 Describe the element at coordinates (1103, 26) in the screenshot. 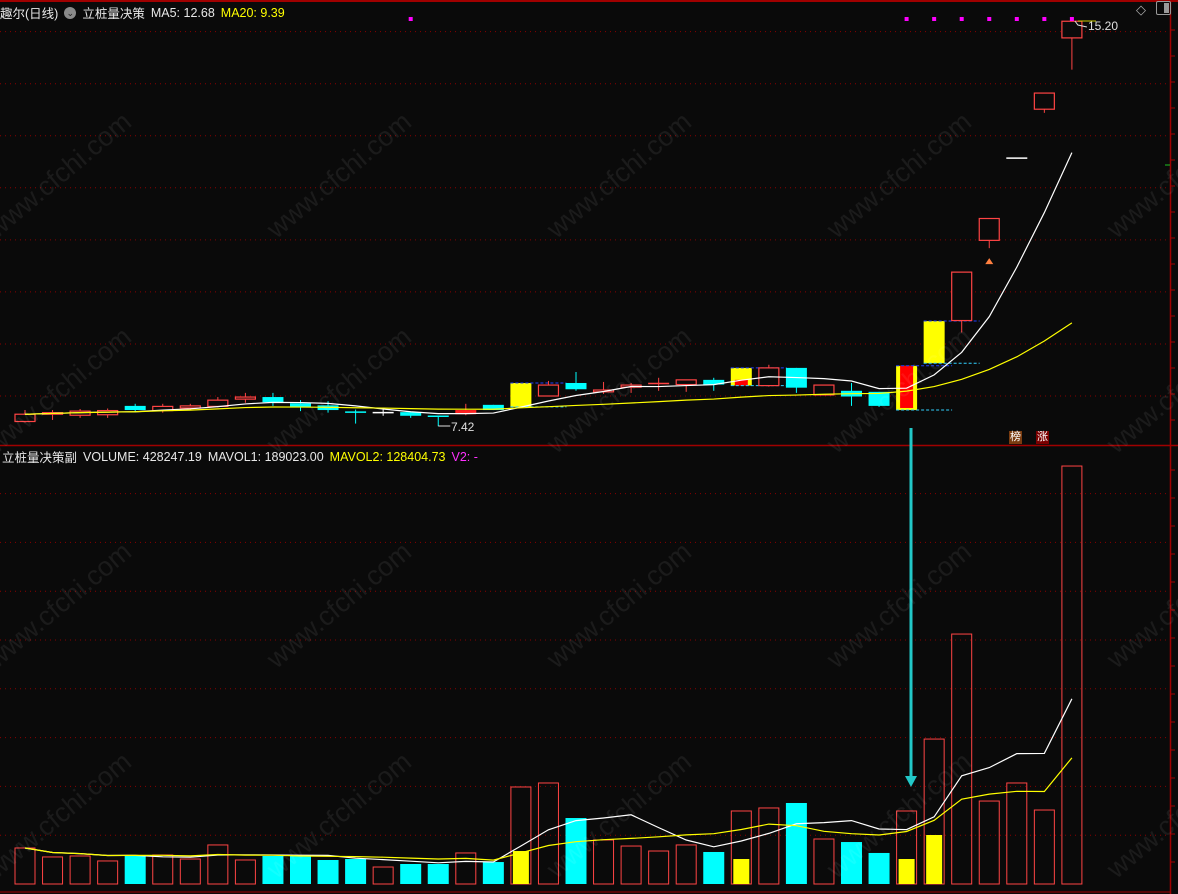

I see `high-price-label: 15.20` at that location.